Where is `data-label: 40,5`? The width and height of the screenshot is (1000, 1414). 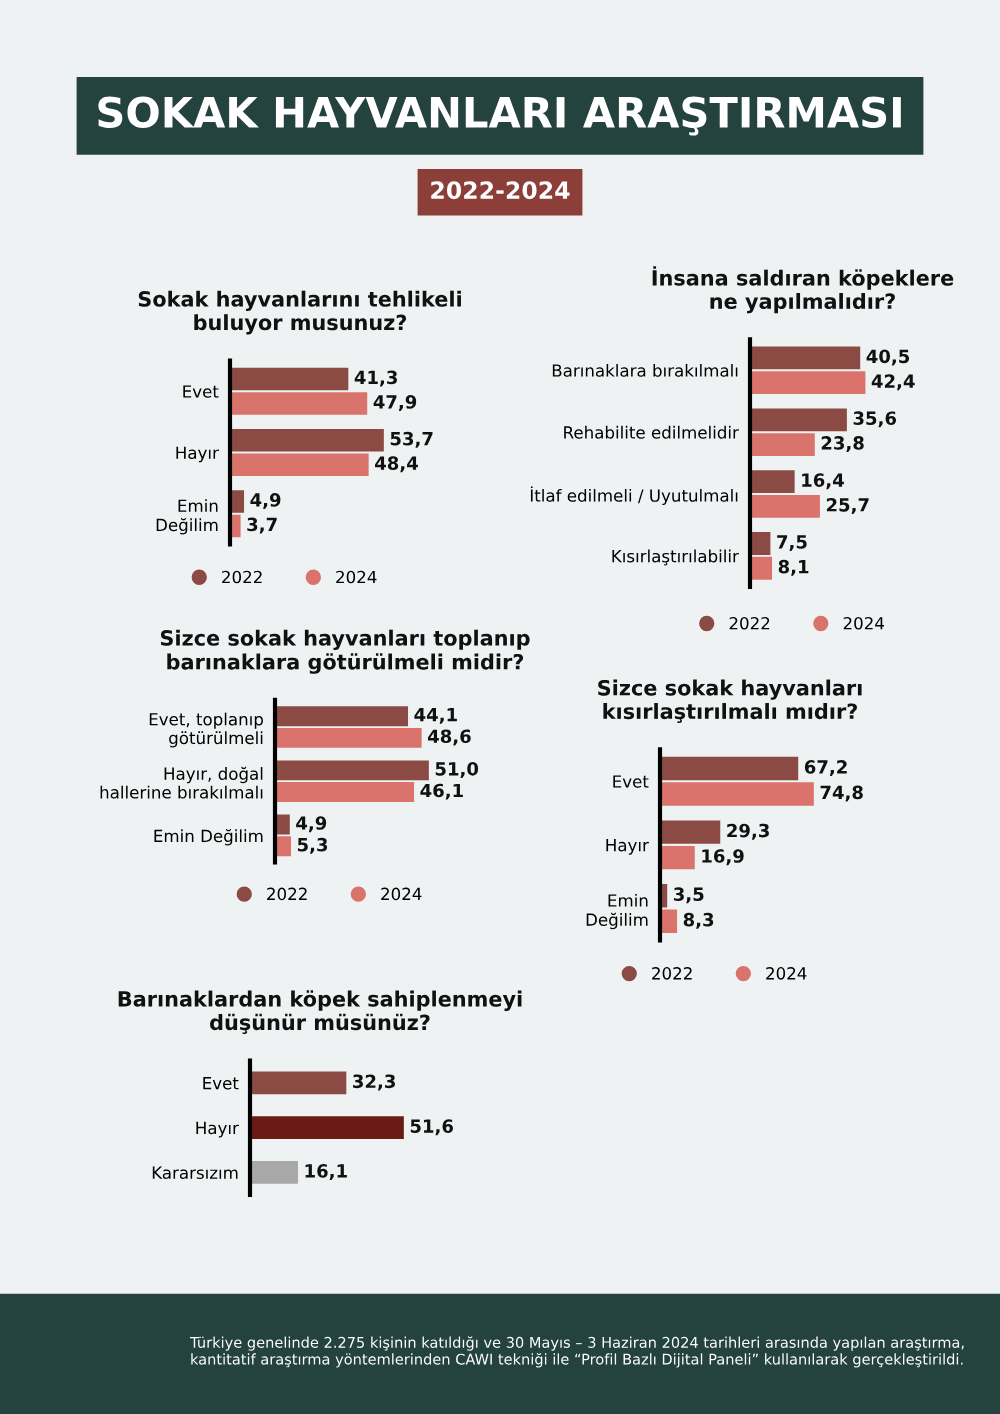 data-label: 40,5 is located at coordinates (888, 357).